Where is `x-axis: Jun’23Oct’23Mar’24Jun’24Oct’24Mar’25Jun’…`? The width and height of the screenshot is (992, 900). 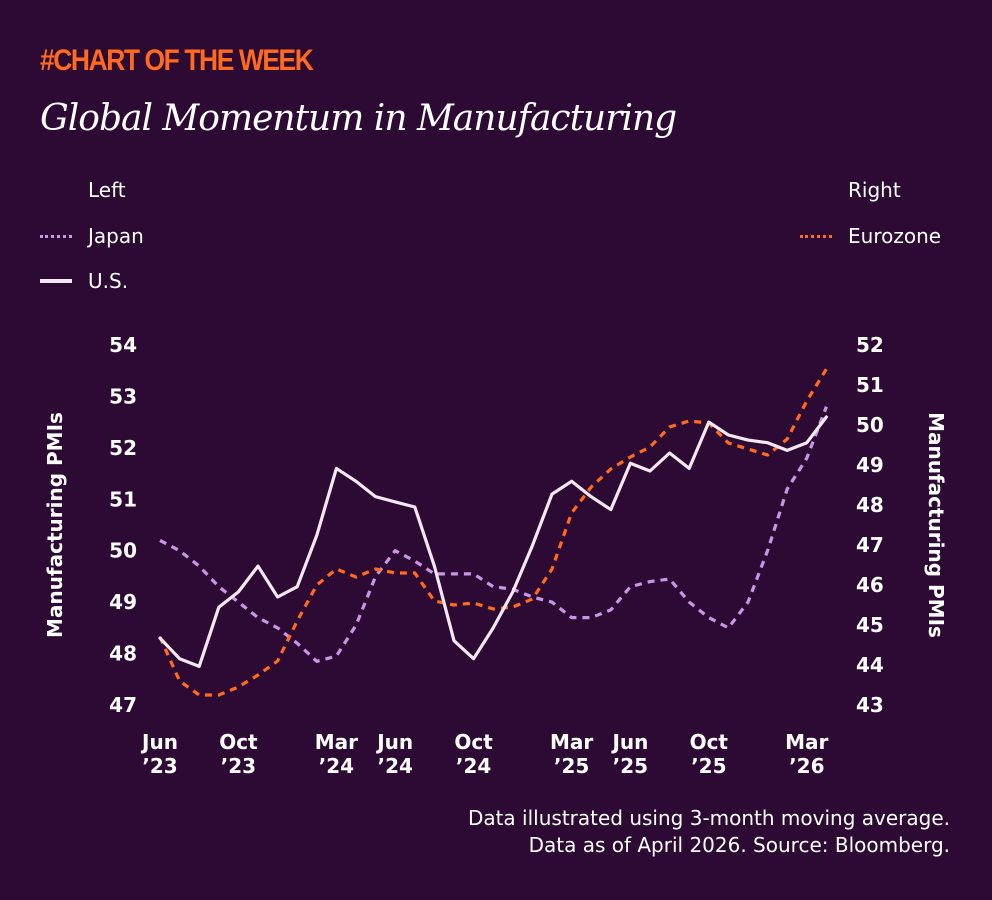 x-axis: Jun’23Oct’23Mar’24Jun’24Oct’24Mar’25Jun’… is located at coordinates (484, 754).